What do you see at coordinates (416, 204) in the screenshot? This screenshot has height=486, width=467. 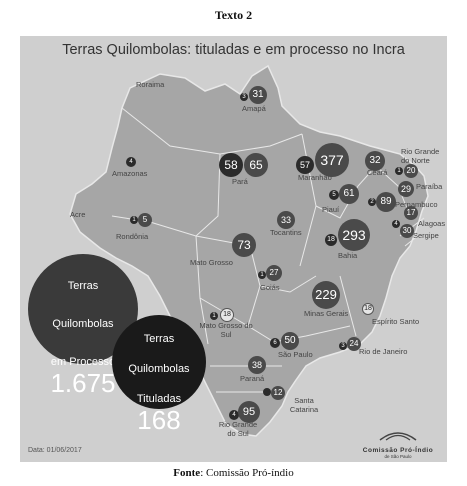 I see `state-label-pernambuco: Pernambuco` at bounding box center [416, 204].